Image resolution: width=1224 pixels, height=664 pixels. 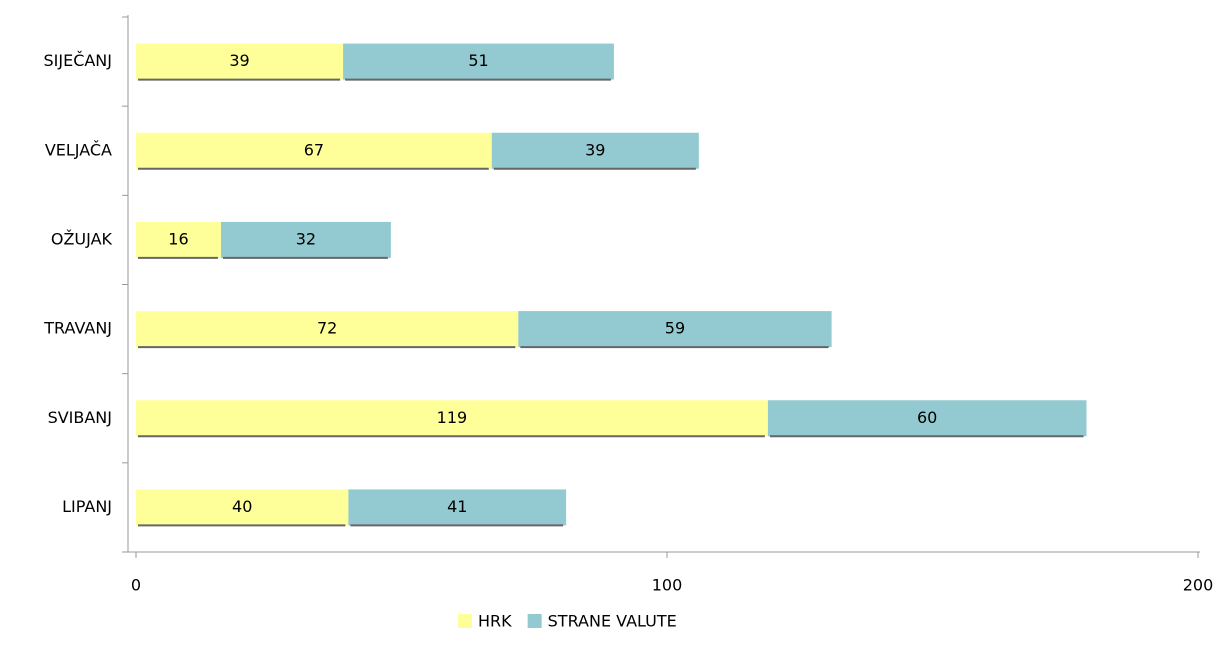 I want to click on data-label: 16, so click(x=178, y=238).